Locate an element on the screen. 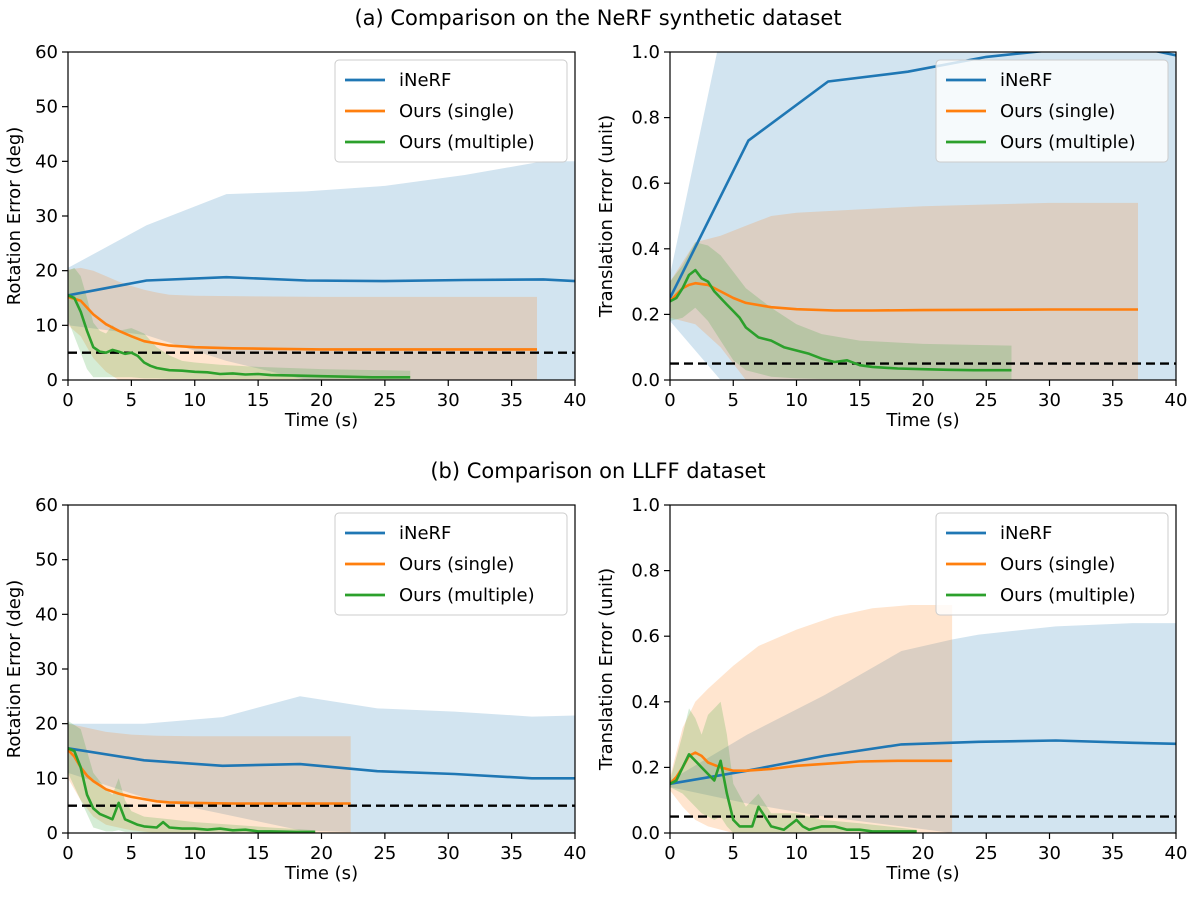 The image size is (1196, 897). y-tick-label: 0.0 is located at coordinates (645, 380).